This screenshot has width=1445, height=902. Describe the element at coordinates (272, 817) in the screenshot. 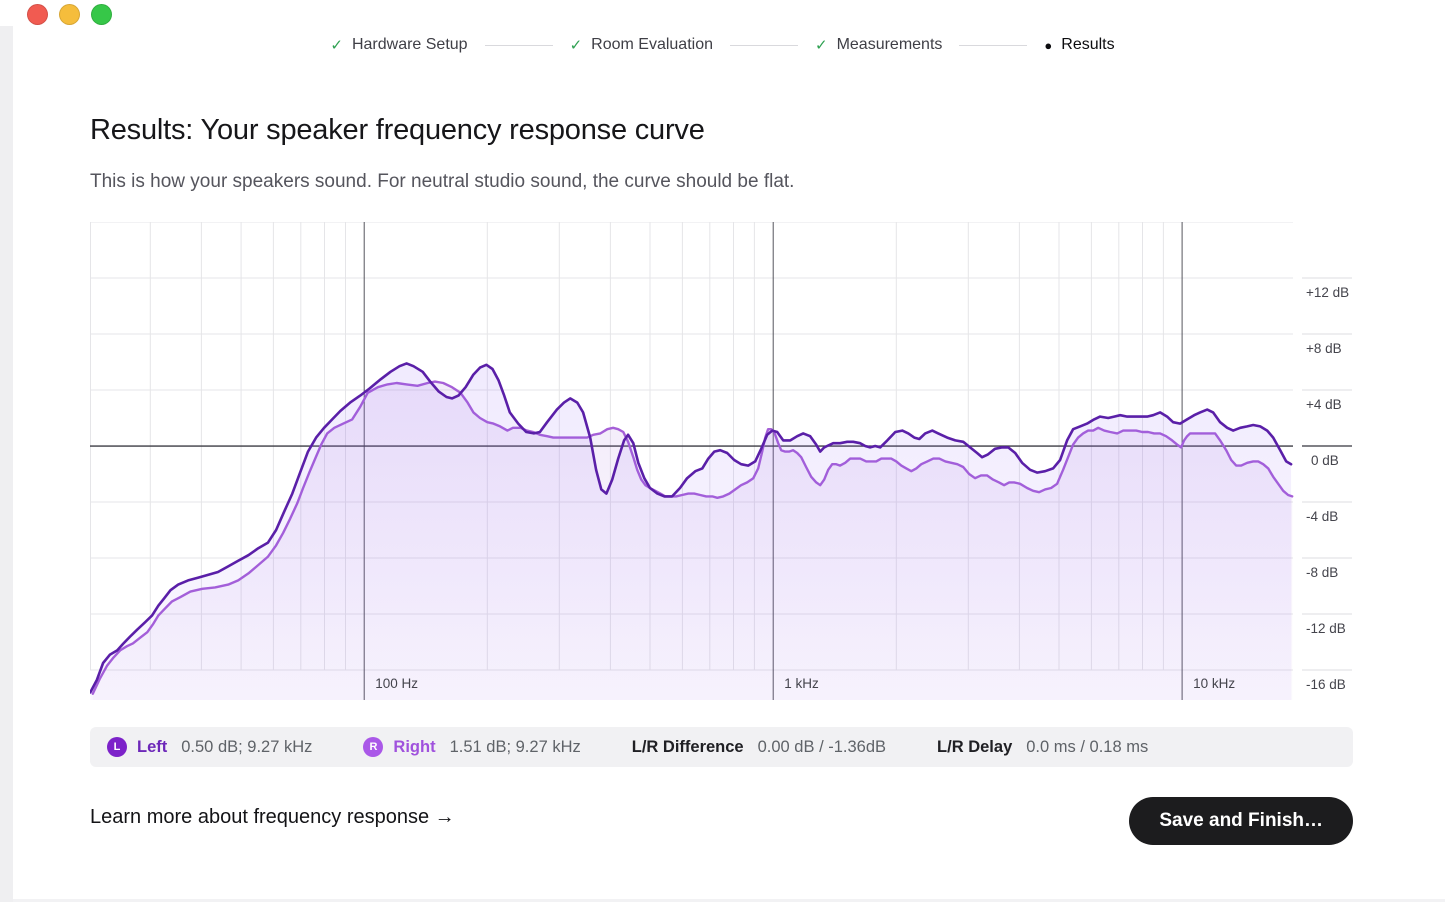

I see `learn-more-link: Learn more about frequency response →` at that location.